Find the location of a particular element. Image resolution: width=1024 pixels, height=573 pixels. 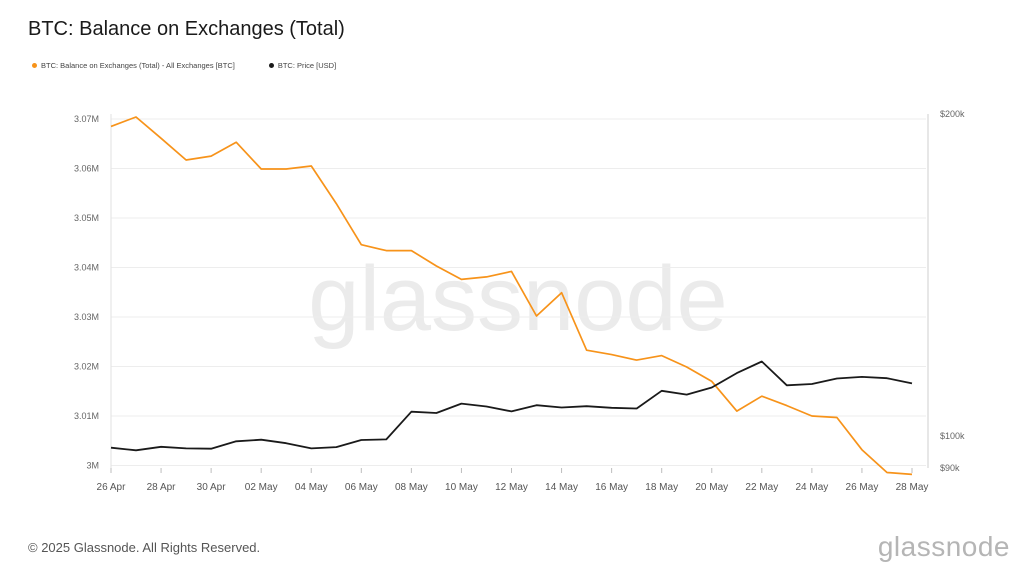

x-tick-label: 12 May is located at coordinates (511, 487).